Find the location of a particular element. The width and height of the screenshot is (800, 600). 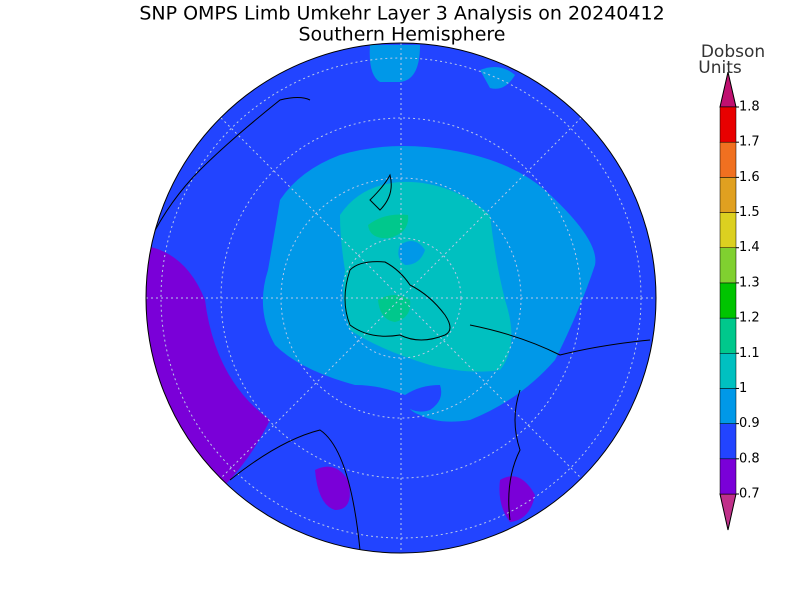

colorbar-tick-label: 1 is located at coordinates (743, 388).